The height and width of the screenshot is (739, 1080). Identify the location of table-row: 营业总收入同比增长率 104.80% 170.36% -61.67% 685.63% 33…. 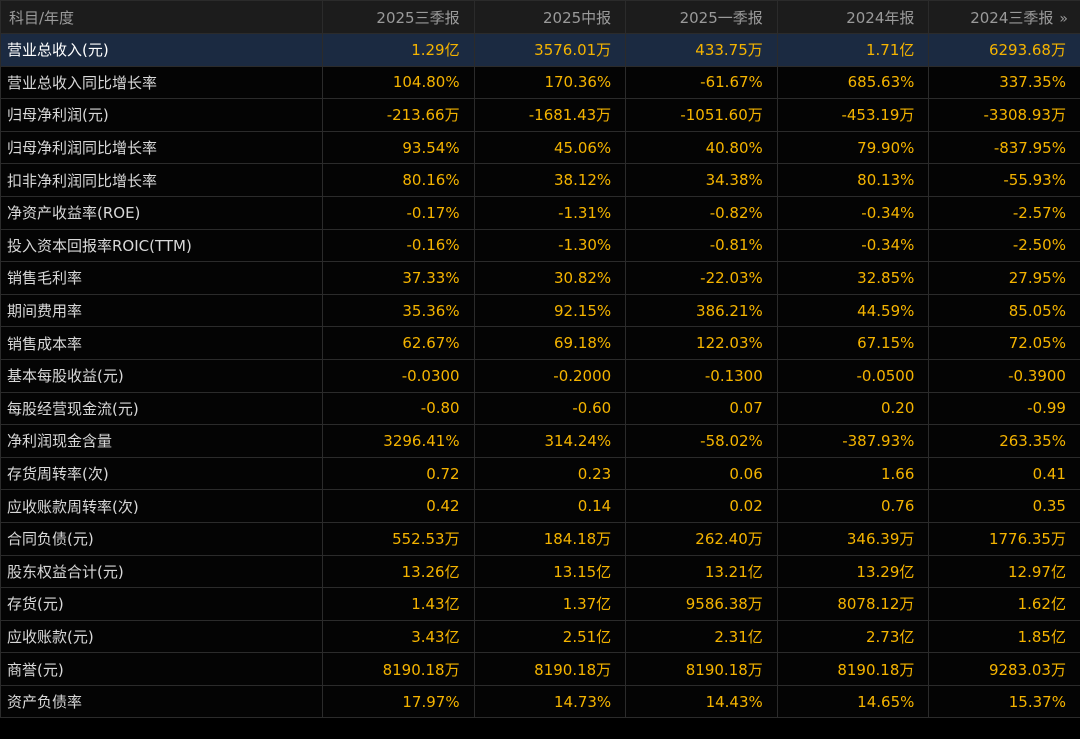
(540, 82).